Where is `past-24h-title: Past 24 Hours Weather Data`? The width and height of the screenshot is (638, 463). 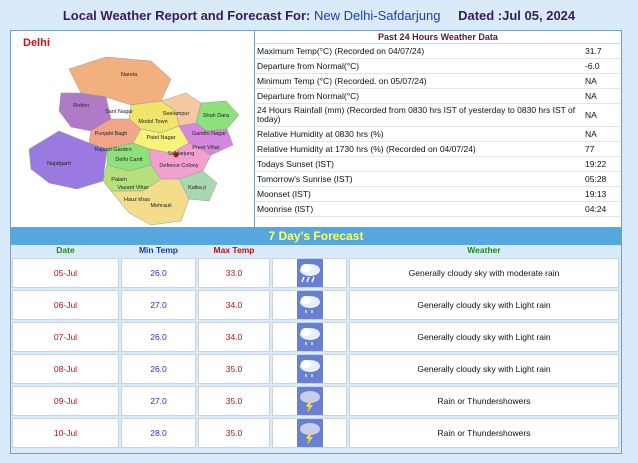
past-24h-title: Past 24 Hours Weather Data is located at coordinates (438, 37).